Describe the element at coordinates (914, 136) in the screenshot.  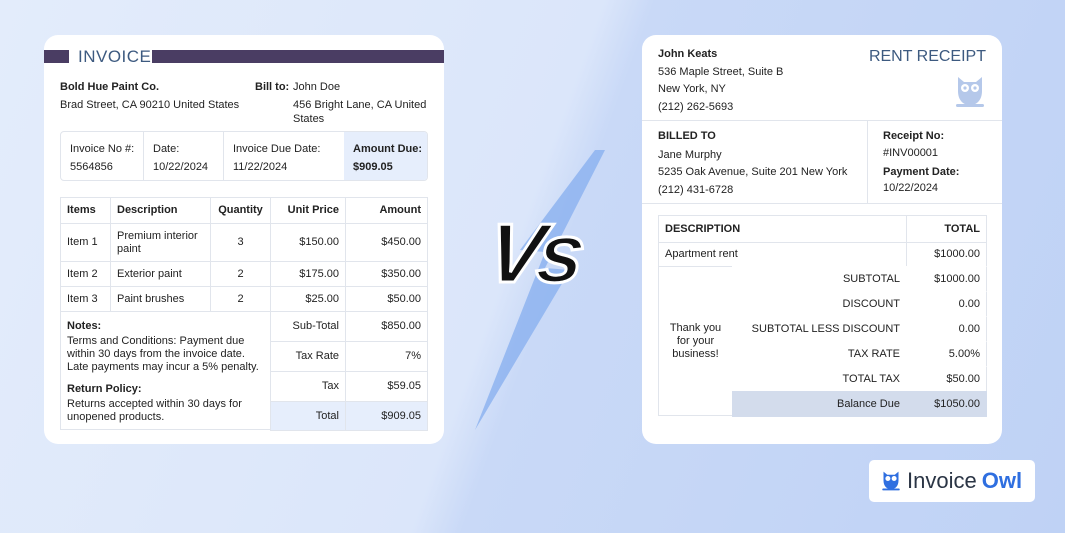
I see `receipt-no-label: Receipt No:` at that location.